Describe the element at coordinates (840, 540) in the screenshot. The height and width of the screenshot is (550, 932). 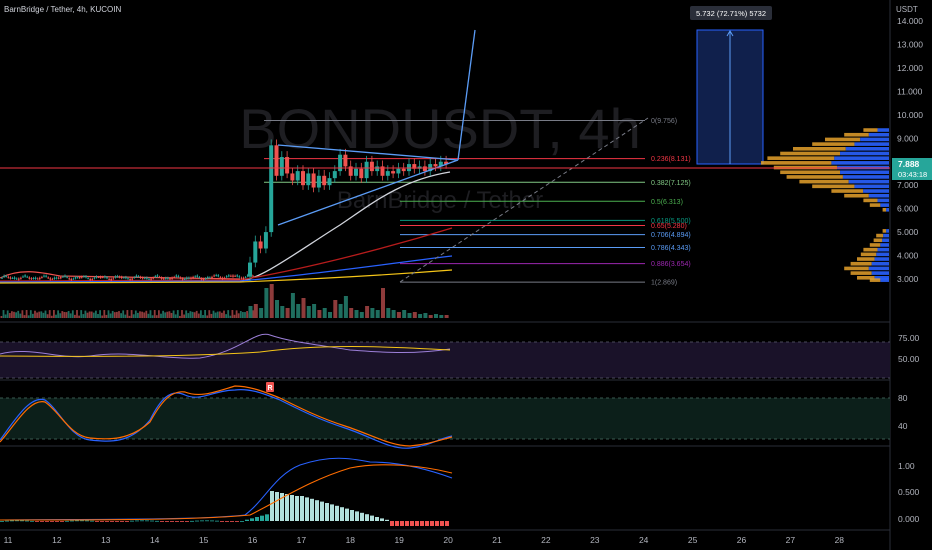
I see `time-tick-label: 28` at that location.